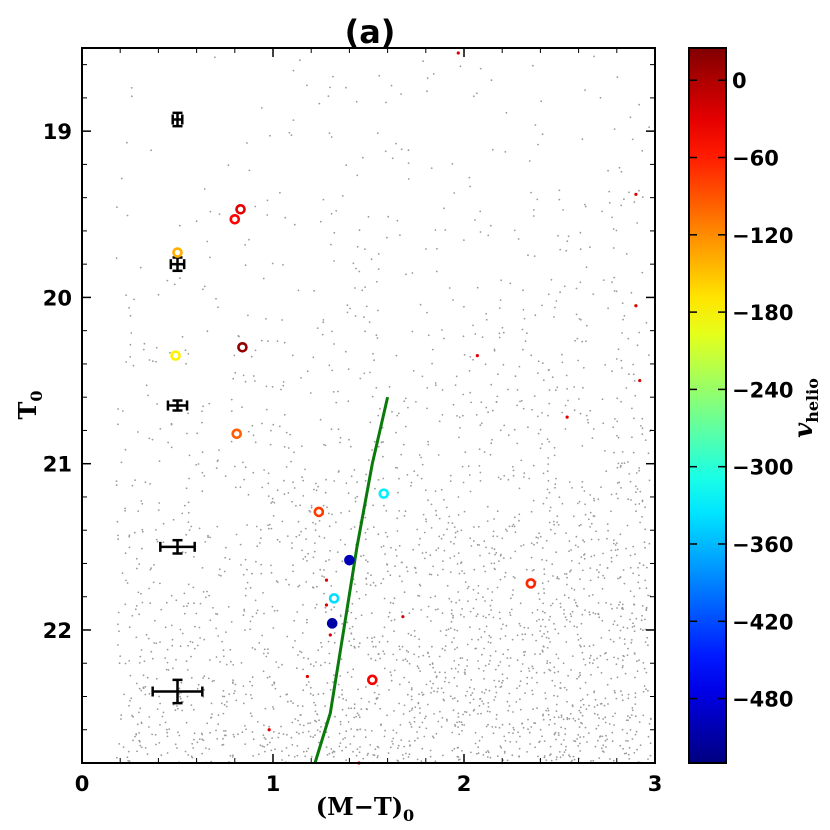  I want to click on y-axis-label: T0, so click(29, 405).